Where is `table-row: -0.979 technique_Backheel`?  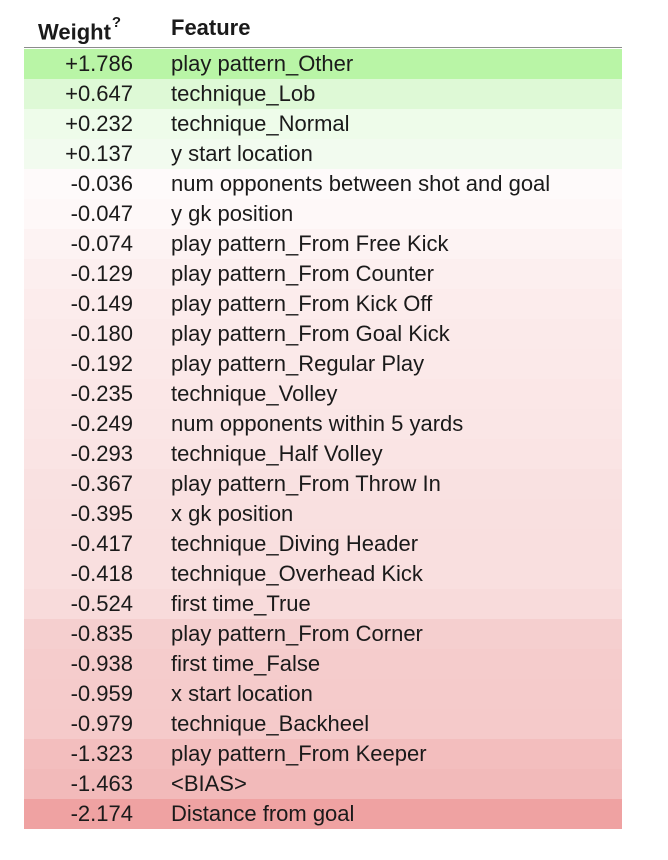 table-row: -0.979 technique_Backheel is located at coordinates (323, 724).